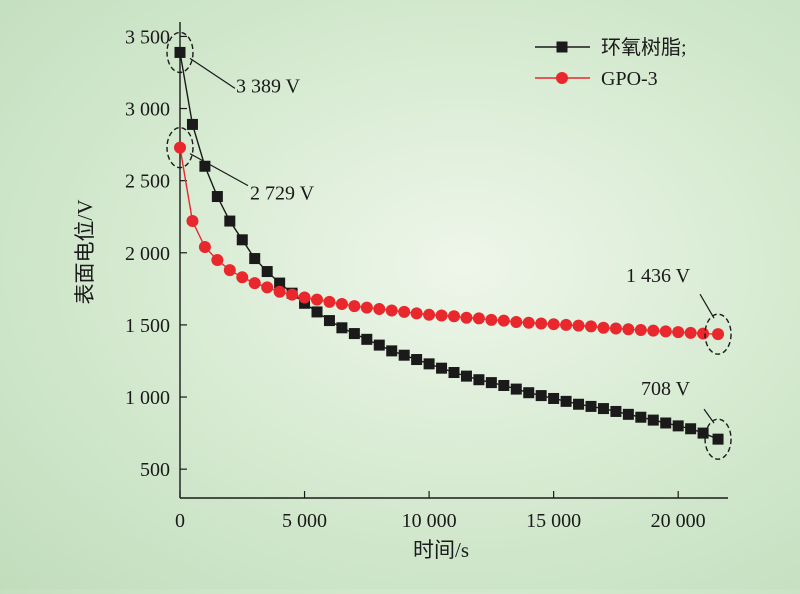 The height and width of the screenshot is (594, 800). I want to click on y-tick-label: 3 500, so click(147, 37).